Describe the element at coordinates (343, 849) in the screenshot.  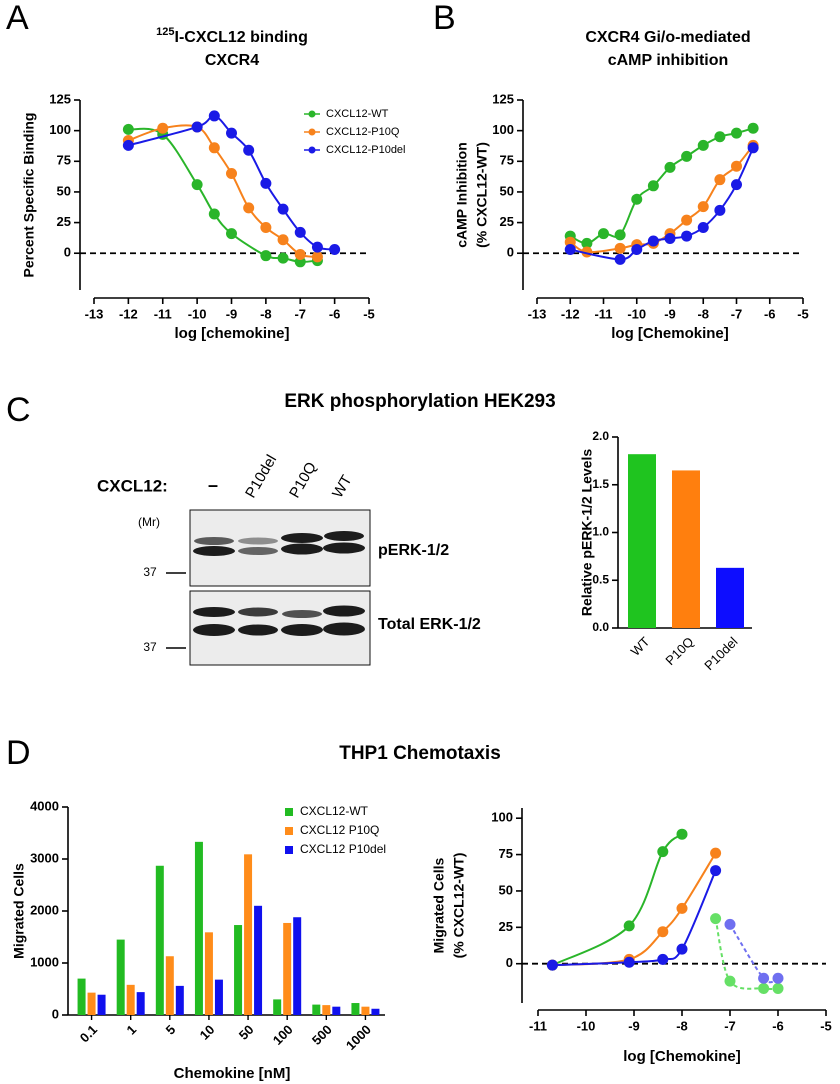
I see `legend-label: CXCL12 P10del` at that location.